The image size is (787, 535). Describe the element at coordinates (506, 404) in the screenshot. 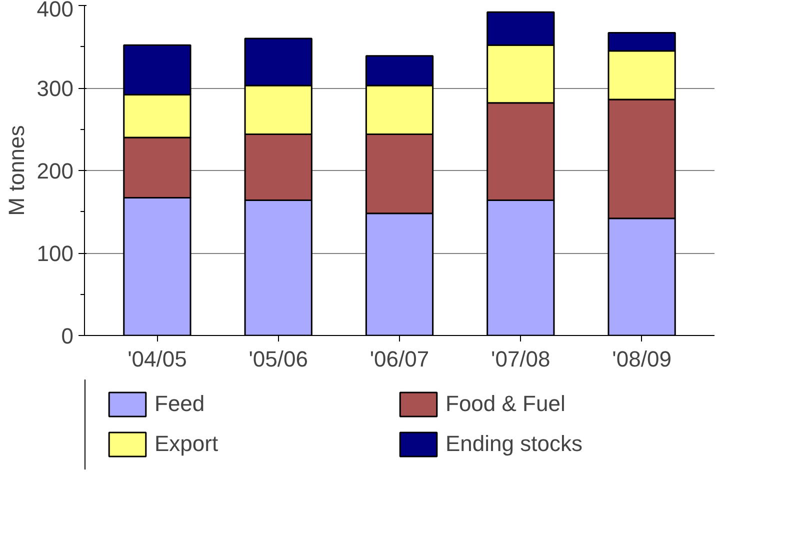

I see `legend-label: Food & Fuel` at that location.